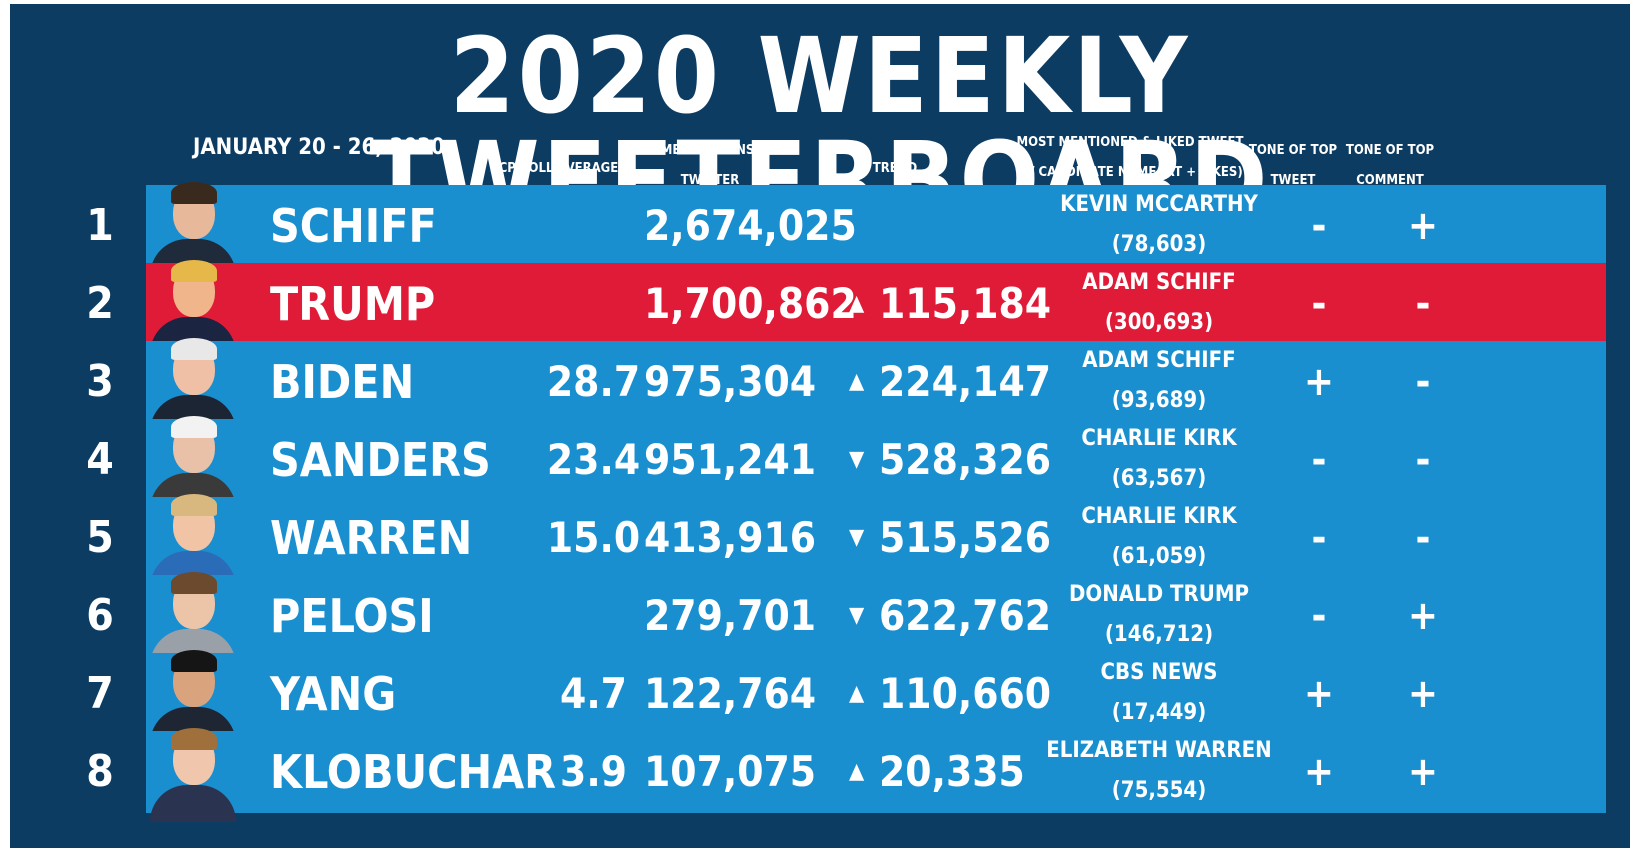 The image size is (1640, 848). I want to click on header-mentions: NAME MENTIONS ON TWITTER, so click(710, 165).